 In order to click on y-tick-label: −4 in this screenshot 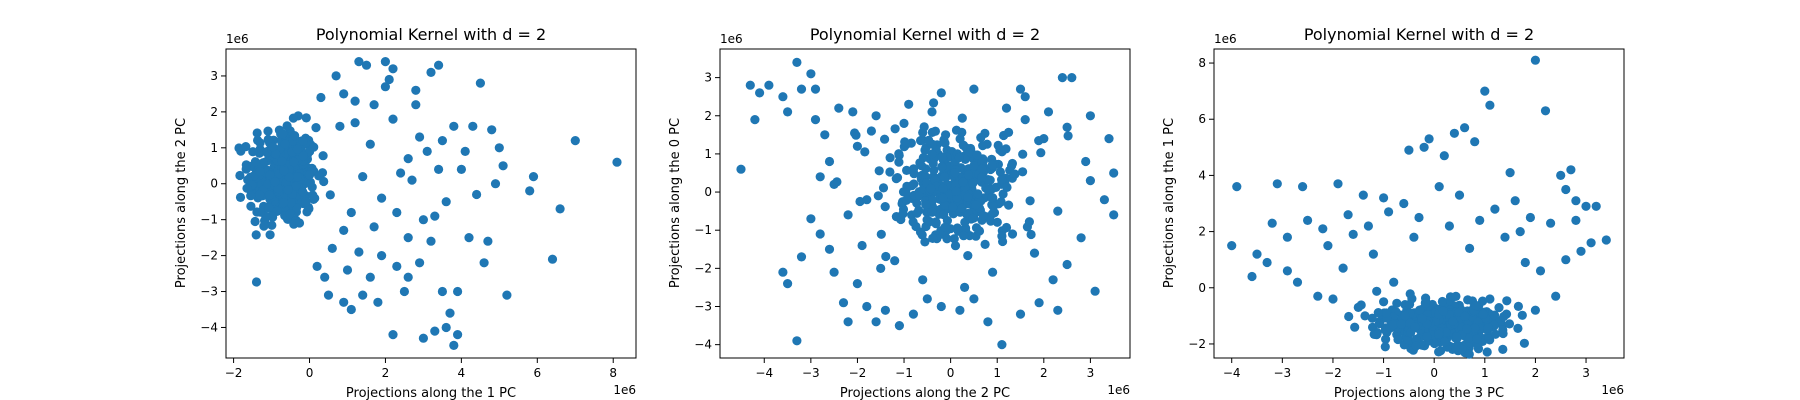, I will do `click(209, 327)`.